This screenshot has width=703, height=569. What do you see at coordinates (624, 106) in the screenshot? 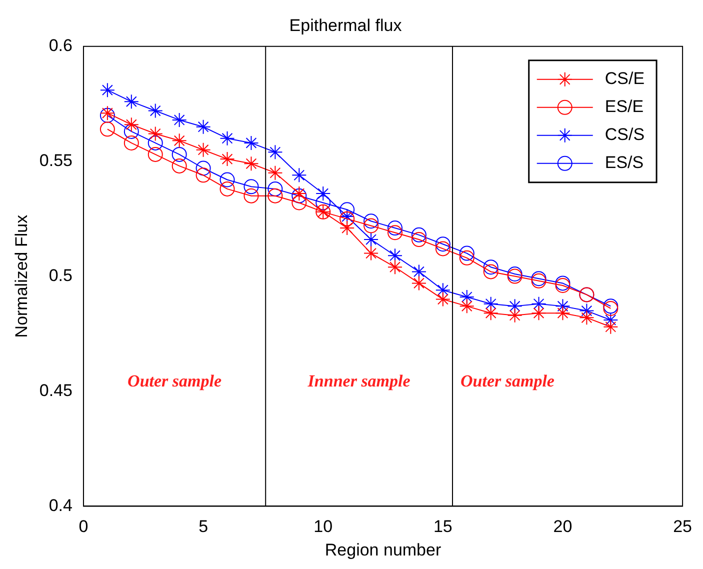
I see `legend-label: ES/E` at bounding box center [624, 106].